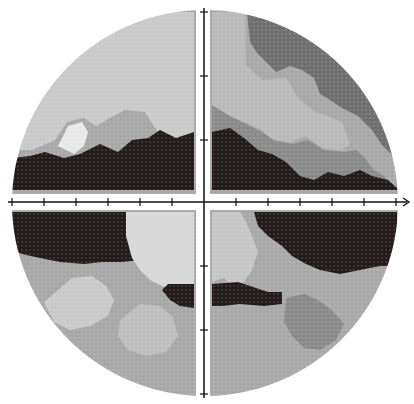  What do you see at coordinates (406, 202) in the screenshot?
I see `right-arrow-icon` at bounding box center [406, 202].